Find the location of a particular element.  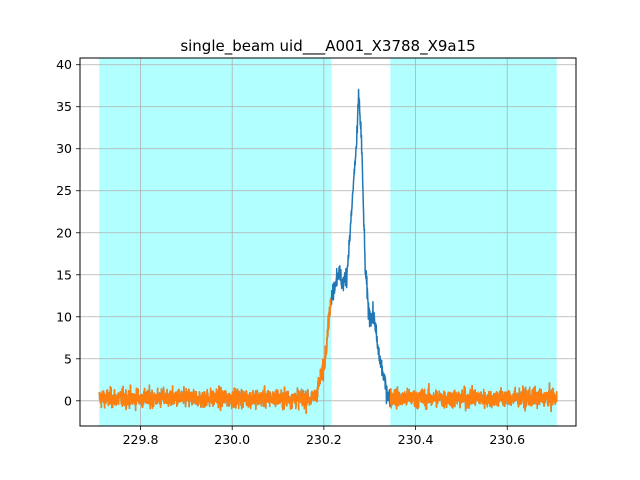

y-tick-label-4: 20 is located at coordinates (64, 232).